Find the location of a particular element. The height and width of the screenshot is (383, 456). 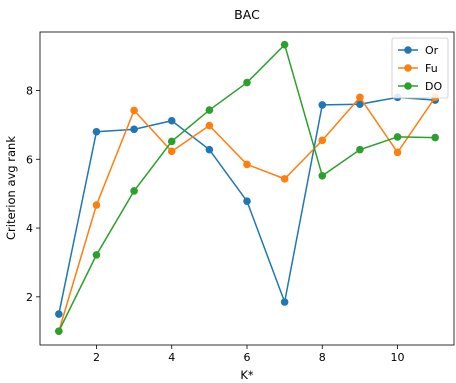

legend-item: DO is located at coordinates (420, 86).